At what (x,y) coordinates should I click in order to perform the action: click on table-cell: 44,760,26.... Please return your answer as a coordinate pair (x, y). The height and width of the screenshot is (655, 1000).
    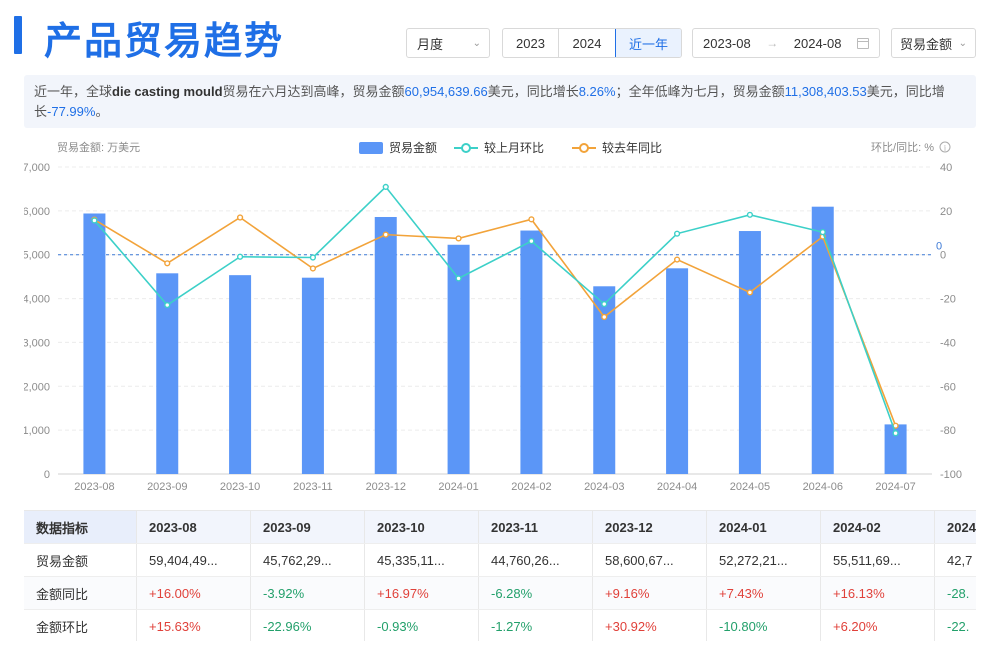
    Looking at the image, I should click on (535, 560).